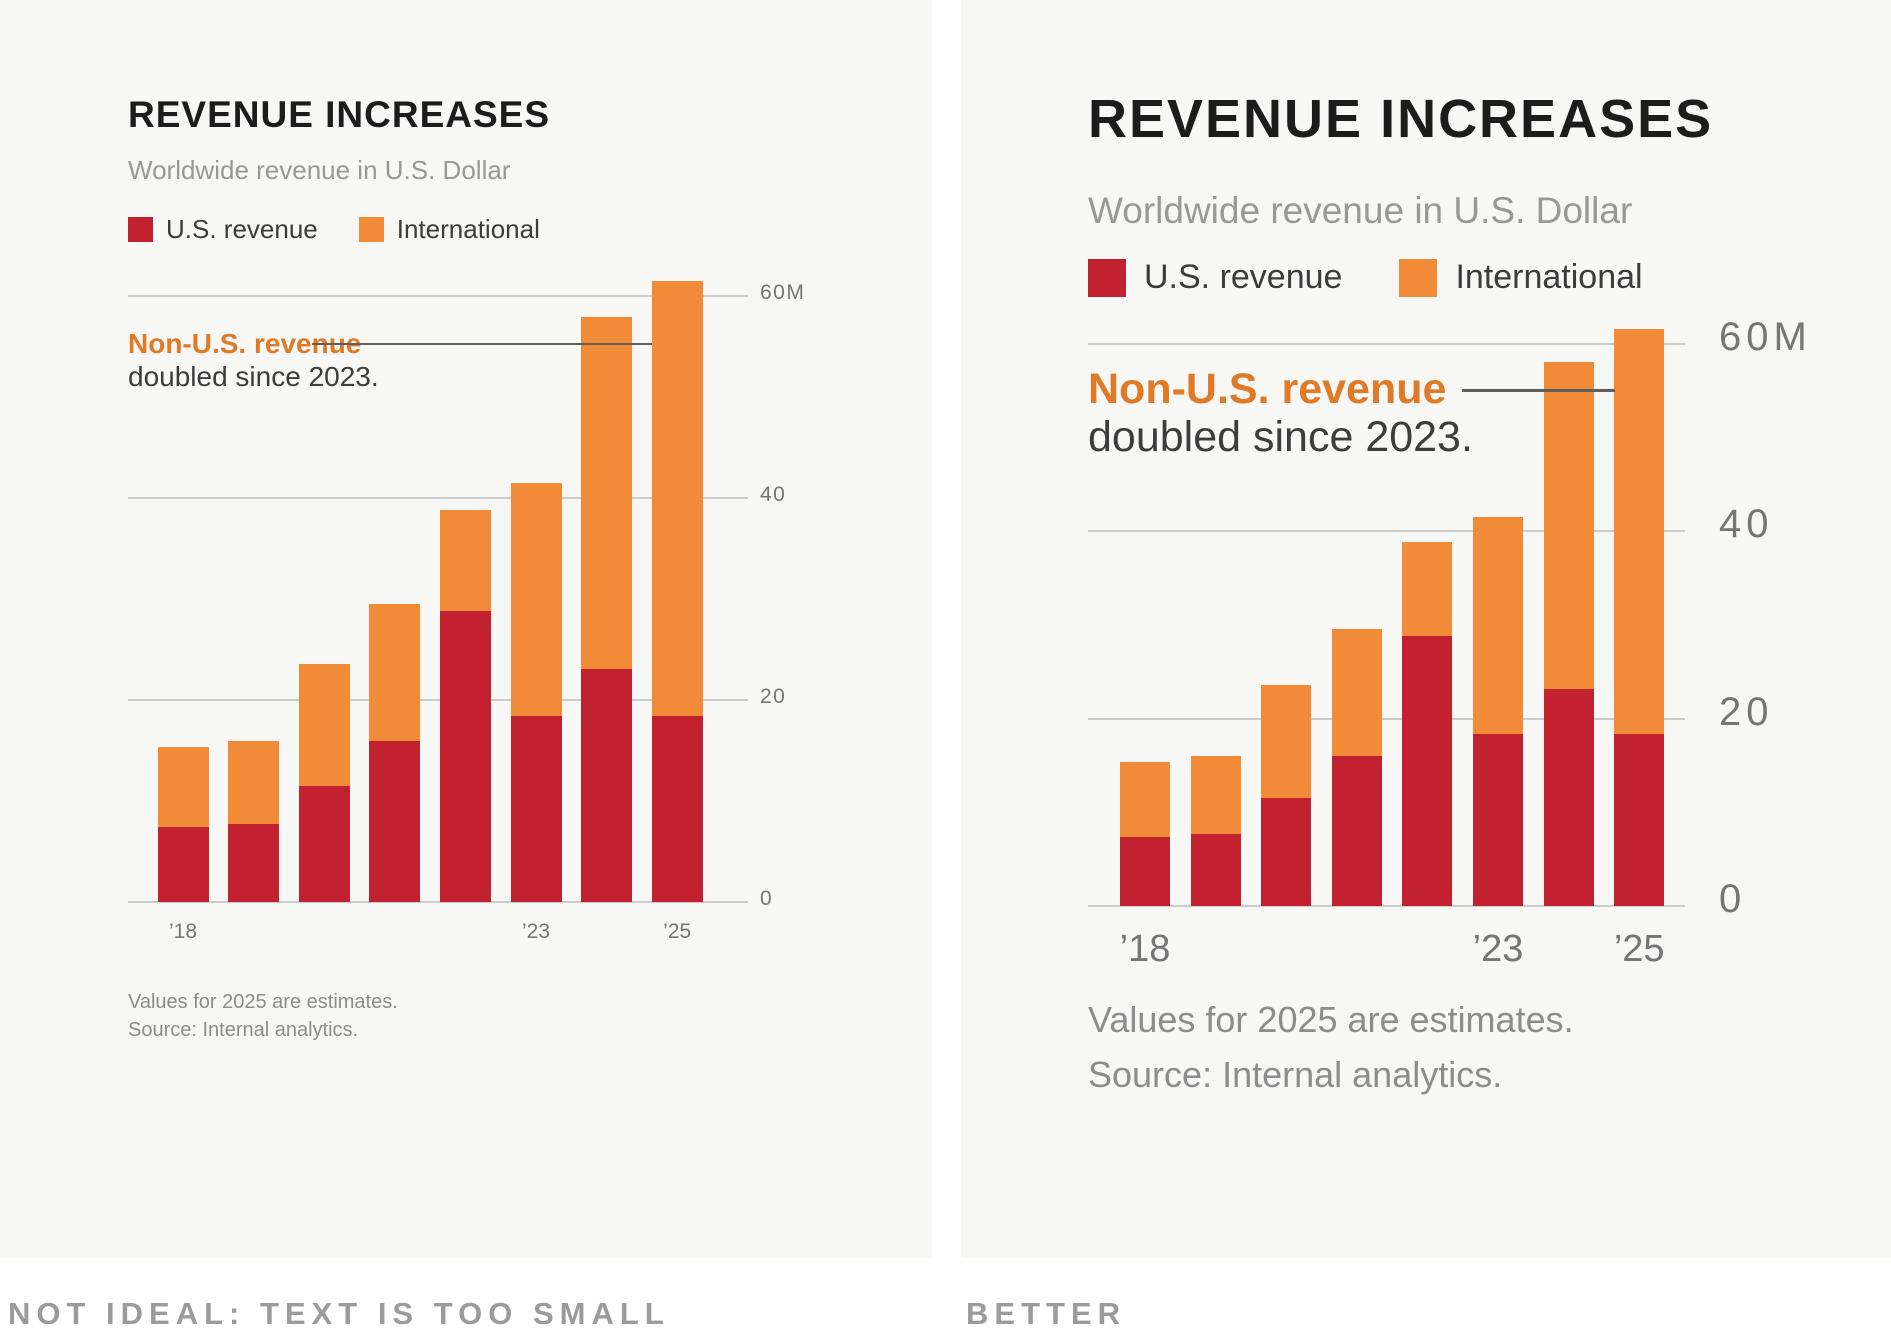 This screenshot has height=1344, width=1891. Describe the element at coordinates (339, 1313) in the screenshot. I see `caption-not-ideal: NOT IDEAL: TEXT IS TOO SMALL` at that location.